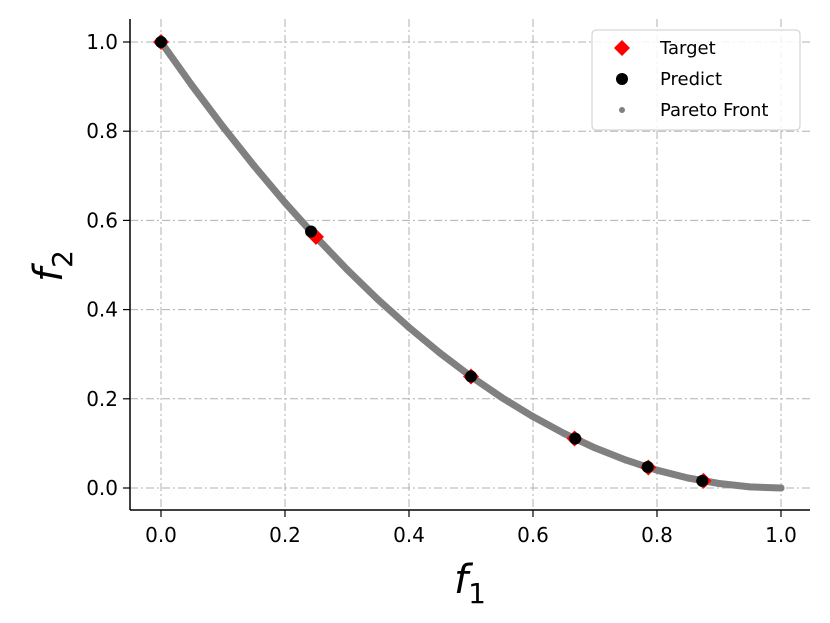 The height and width of the screenshot is (623, 830). I want to click on legend-front-marker, so click(622, 110).